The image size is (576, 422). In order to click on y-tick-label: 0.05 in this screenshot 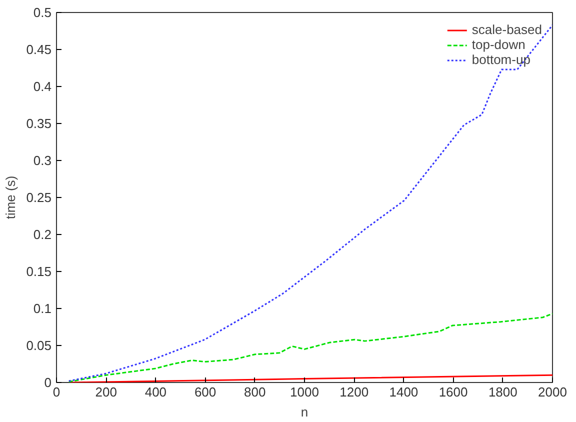, I will do `click(39, 345)`.